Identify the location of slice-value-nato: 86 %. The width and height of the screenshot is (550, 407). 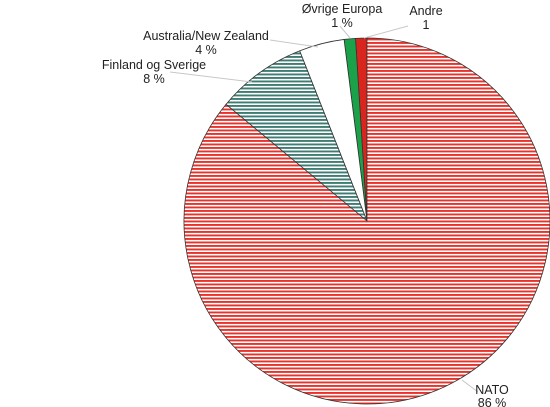
(492, 401).